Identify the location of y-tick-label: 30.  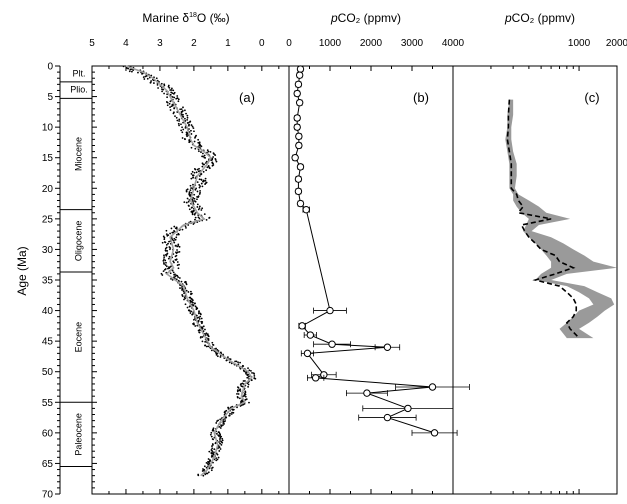
(48, 250).